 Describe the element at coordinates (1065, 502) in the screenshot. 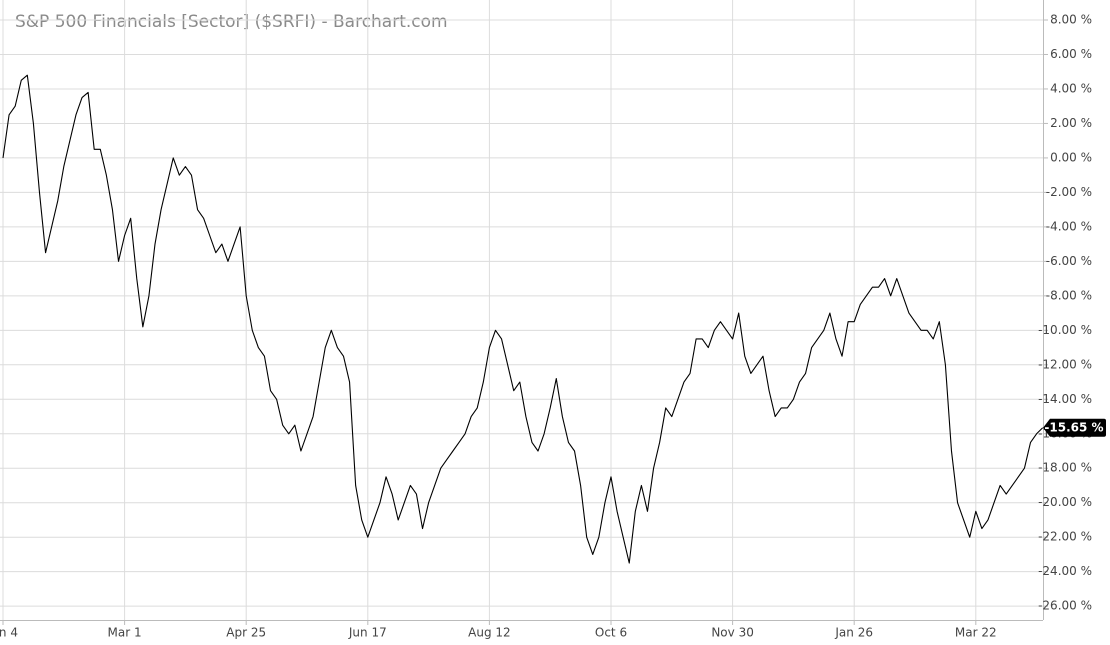

I see `y-tick-label: -20.00 %` at that location.